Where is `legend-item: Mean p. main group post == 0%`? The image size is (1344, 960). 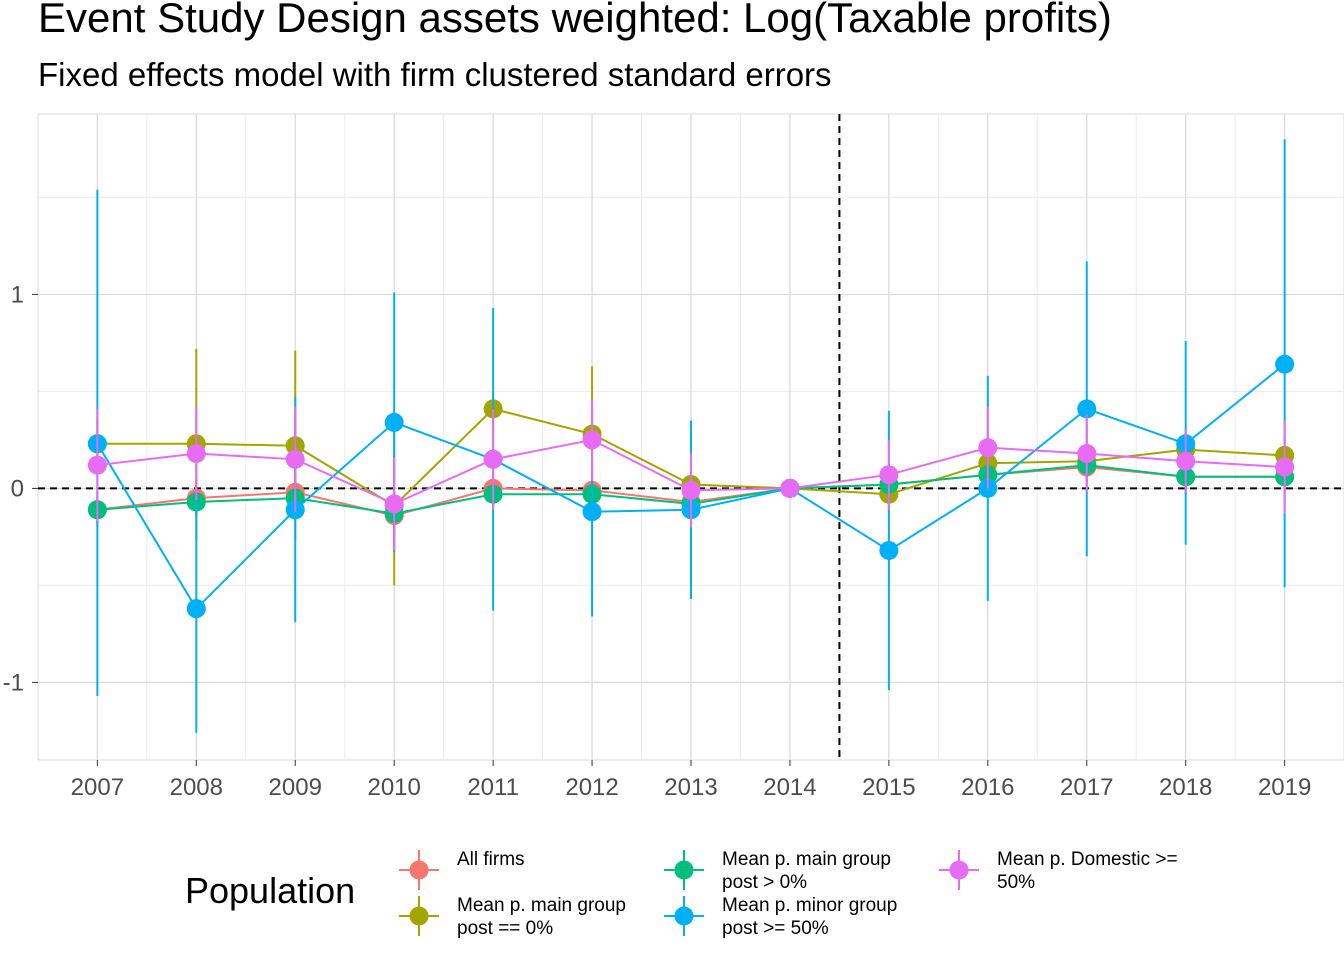
legend-item: Mean p. main group post == 0% is located at coordinates (530, 916).